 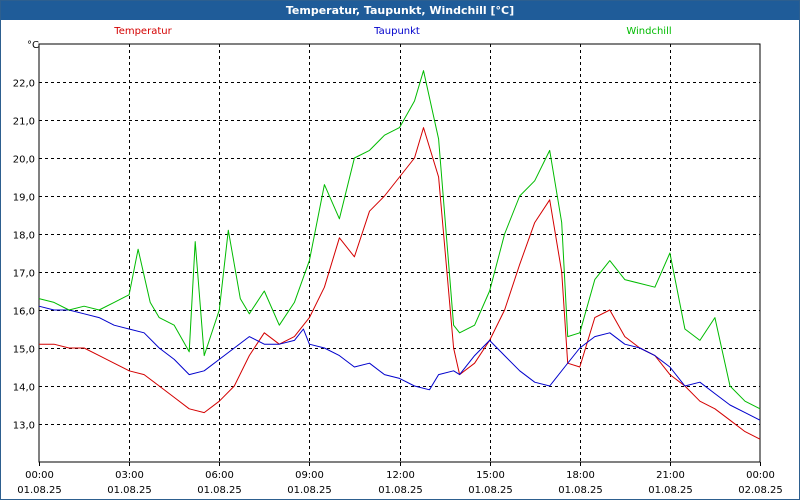 I want to click on y-axis: 13,0 14,0 15,0 16,0 17,0 18,0 19,0 20,0 21,0 22,0, so click(x=24, y=255).